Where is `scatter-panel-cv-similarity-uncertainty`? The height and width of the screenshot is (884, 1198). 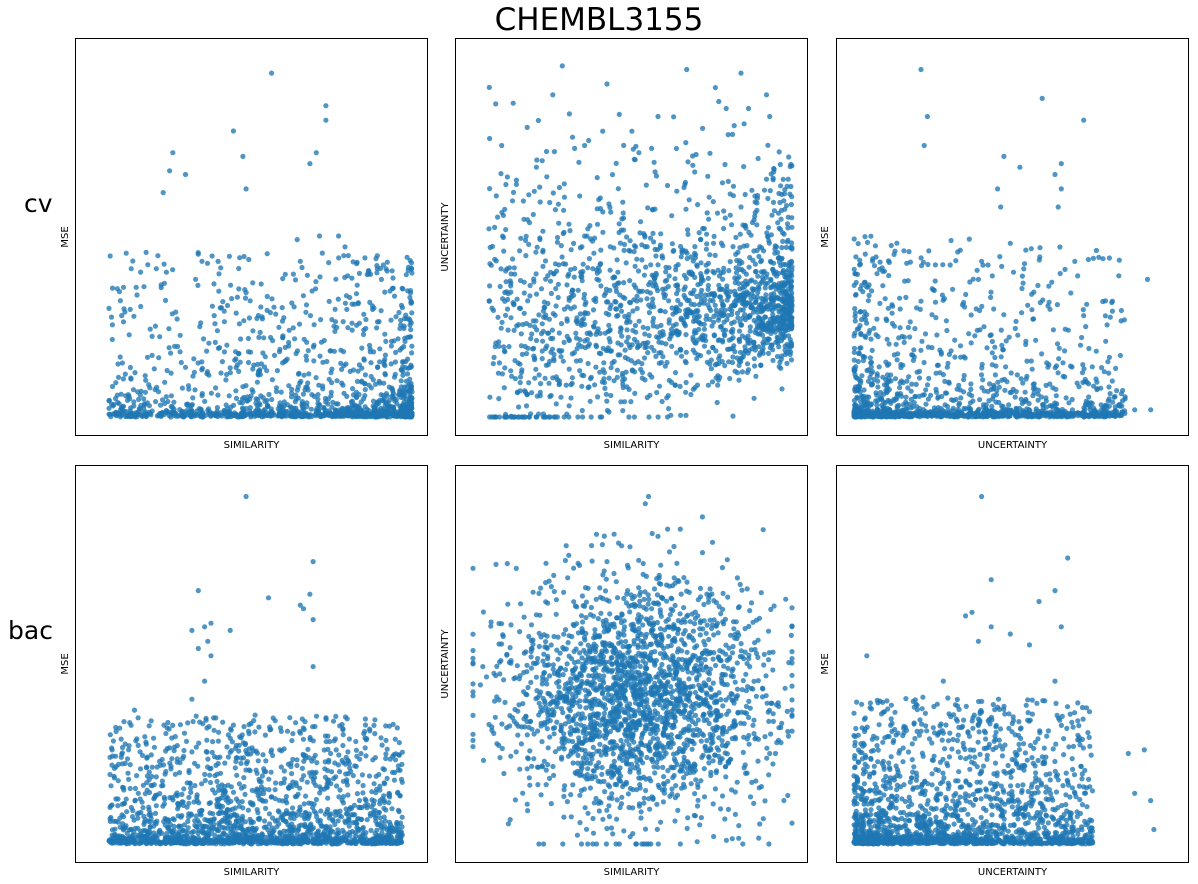 scatter-panel-cv-similarity-uncertainty is located at coordinates (631, 237).